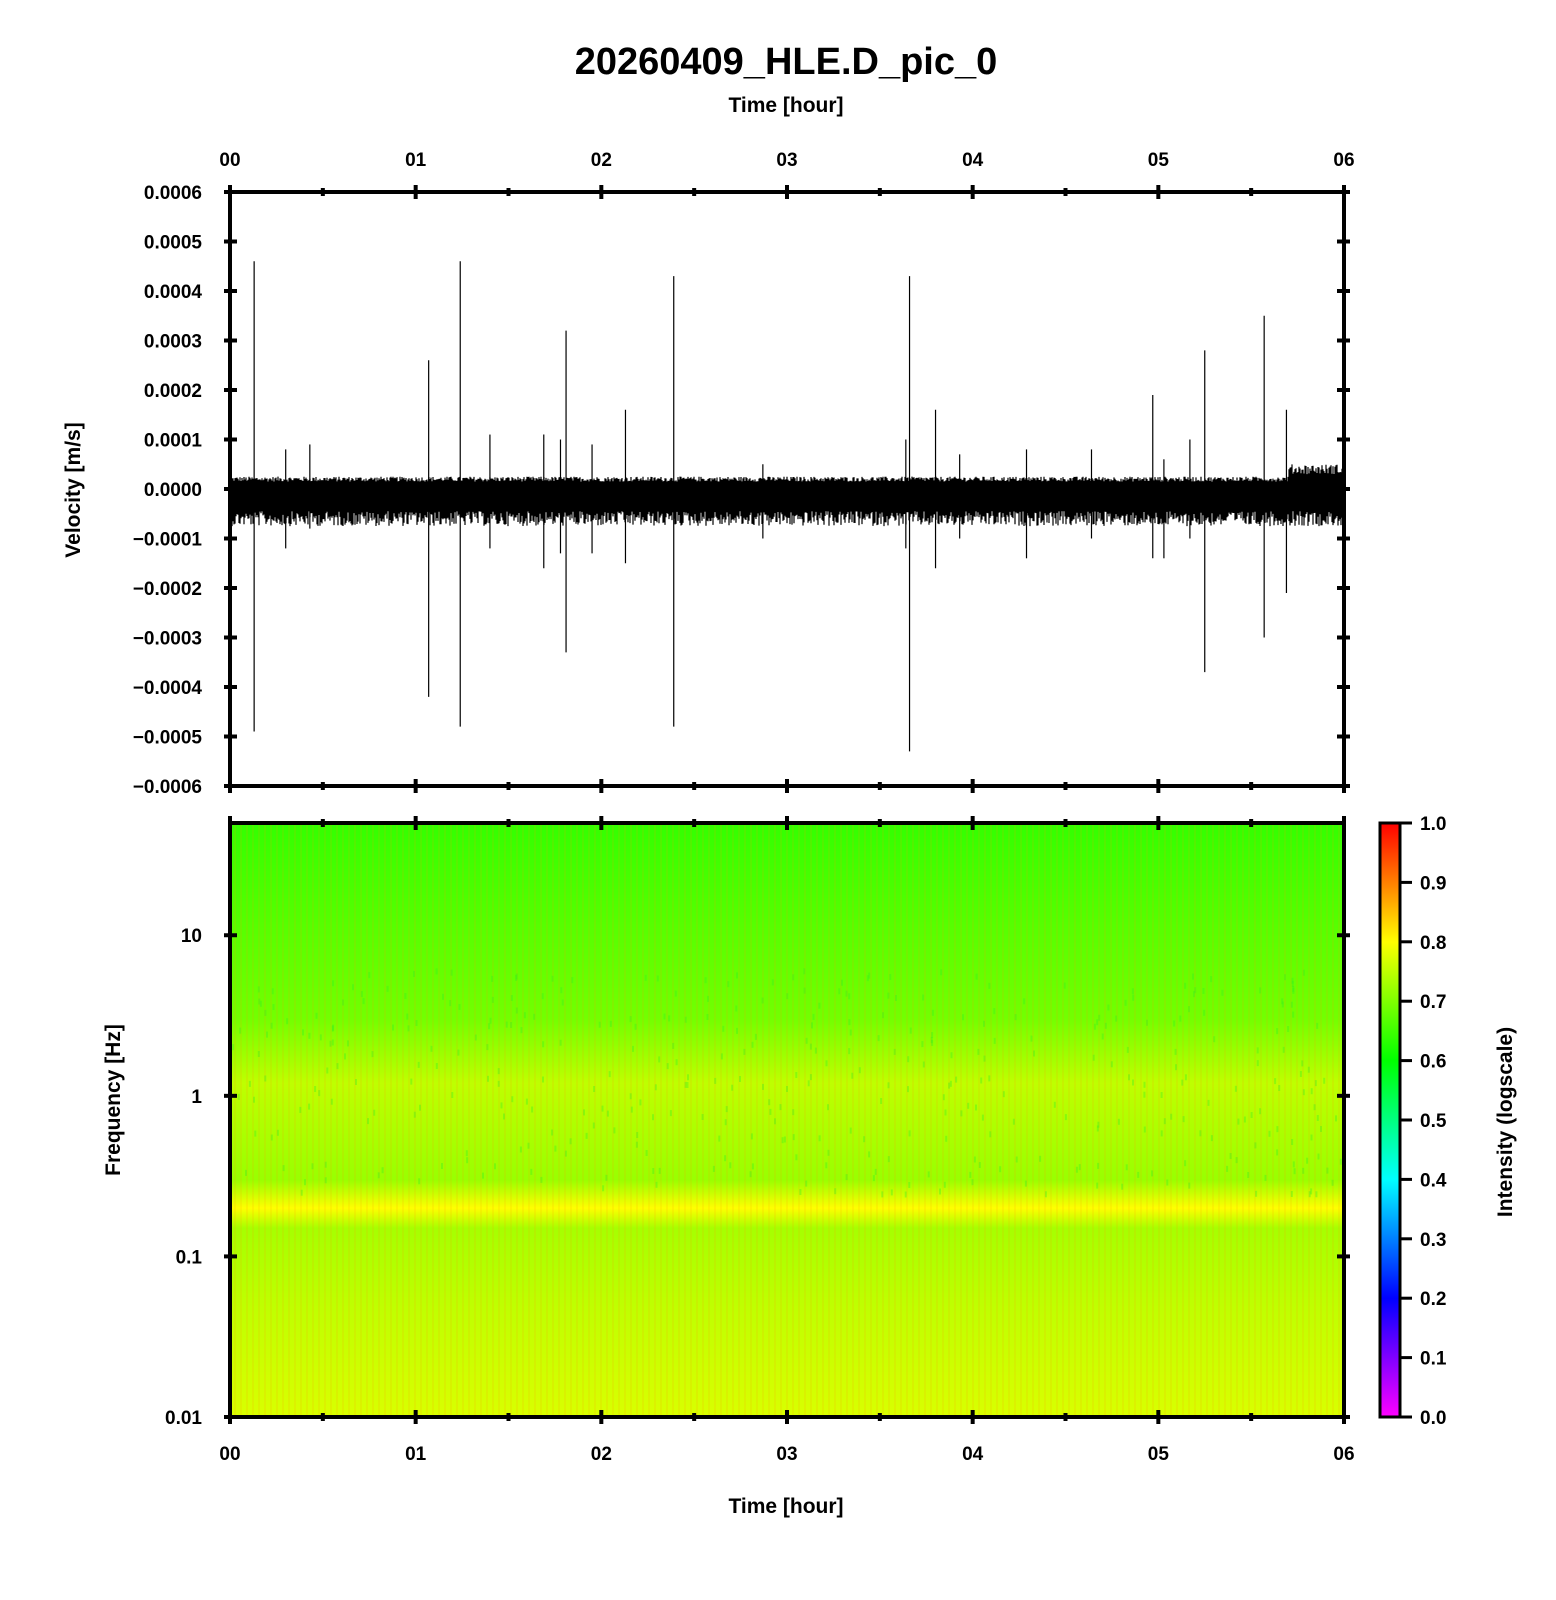 The width and height of the screenshot is (1556, 1600). What do you see at coordinates (1433, 1299) in the screenshot?
I see `colorbar-tick-label: 0.2` at bounding box center [1433, 1299].